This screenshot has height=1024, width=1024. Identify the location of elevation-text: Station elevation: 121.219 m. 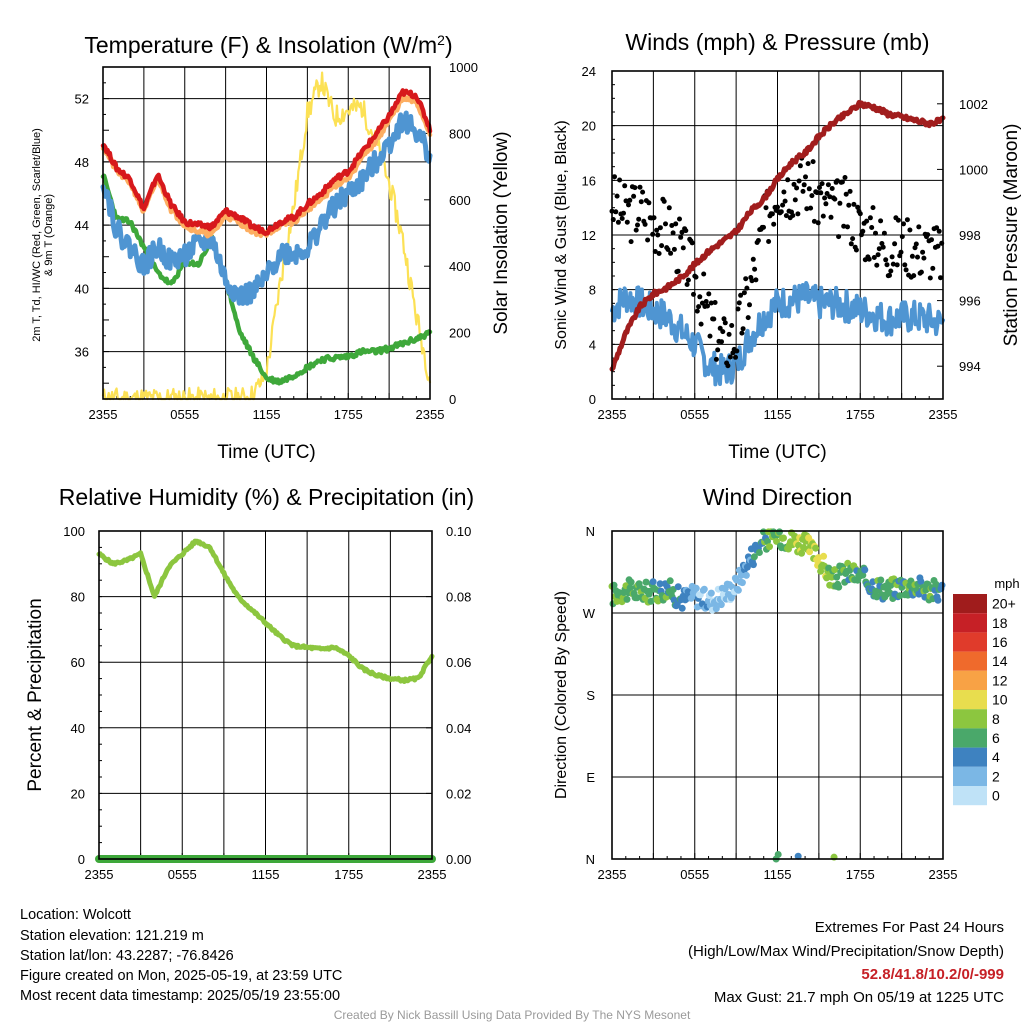
(112, 936).